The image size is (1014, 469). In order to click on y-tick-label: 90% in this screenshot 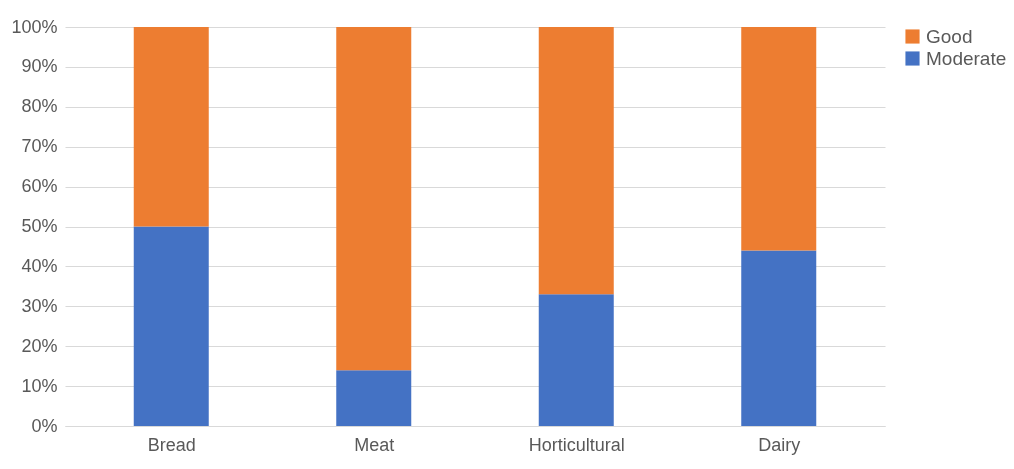, I will do `click(39, 66)`.